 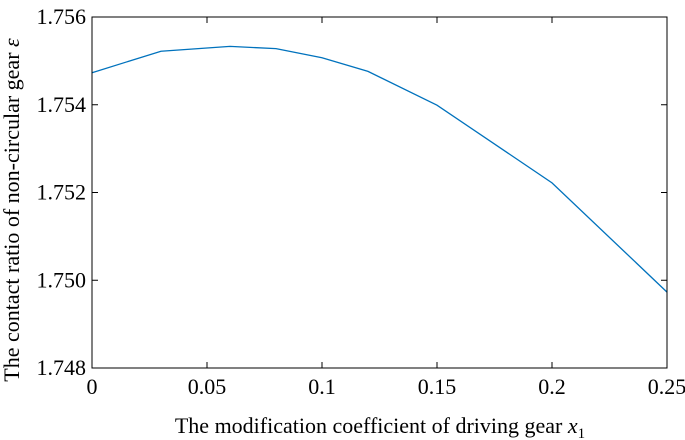 I want to click on y-axis-label: The contact ratio of non-circular gear ε, so click(x=12, y=210).